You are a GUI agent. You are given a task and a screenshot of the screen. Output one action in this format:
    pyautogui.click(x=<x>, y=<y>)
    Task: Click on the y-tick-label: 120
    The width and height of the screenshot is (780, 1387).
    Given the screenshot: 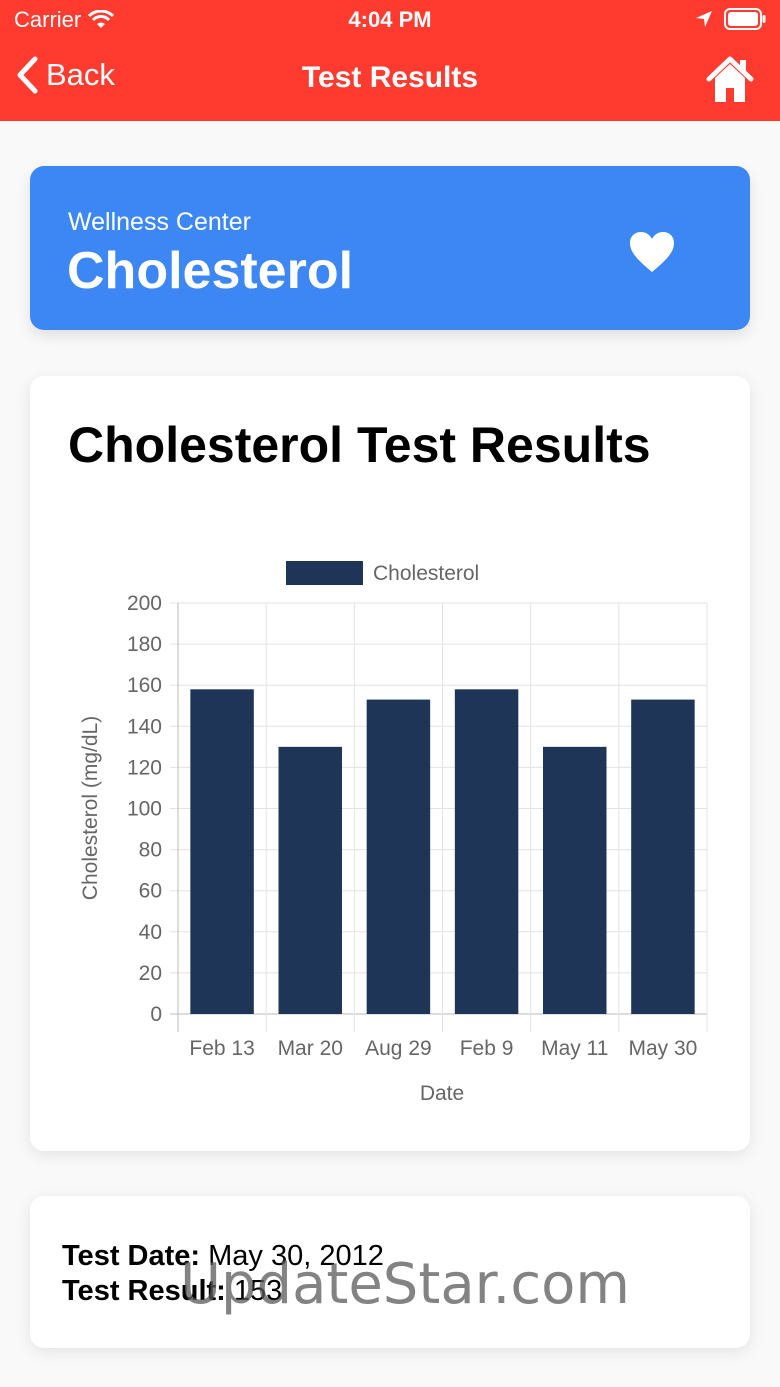 What is the action you would take?
    pyautogui.click(x=144, y=767)
    